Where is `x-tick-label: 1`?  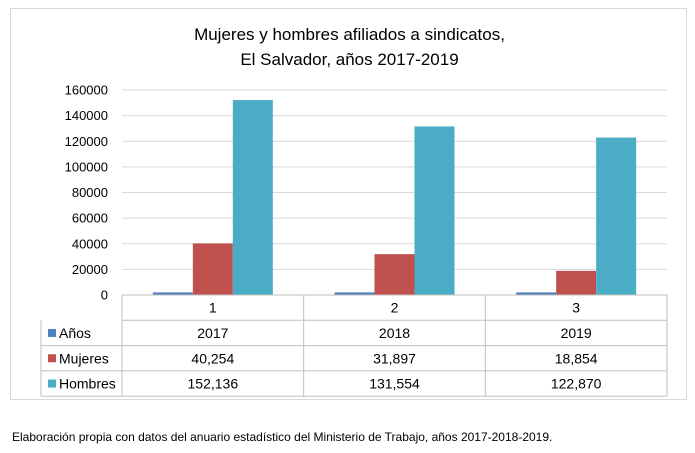
x-tick-label: 1 is located at coordinates (213, 308).